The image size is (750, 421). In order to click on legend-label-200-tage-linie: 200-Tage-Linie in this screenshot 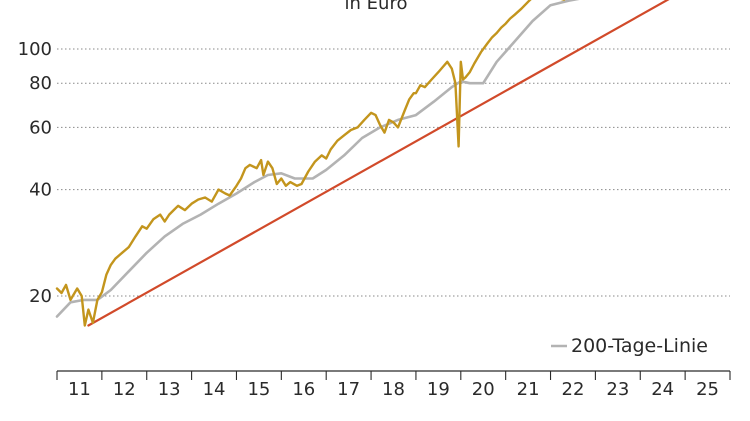, I will do `click(639, 346)`.